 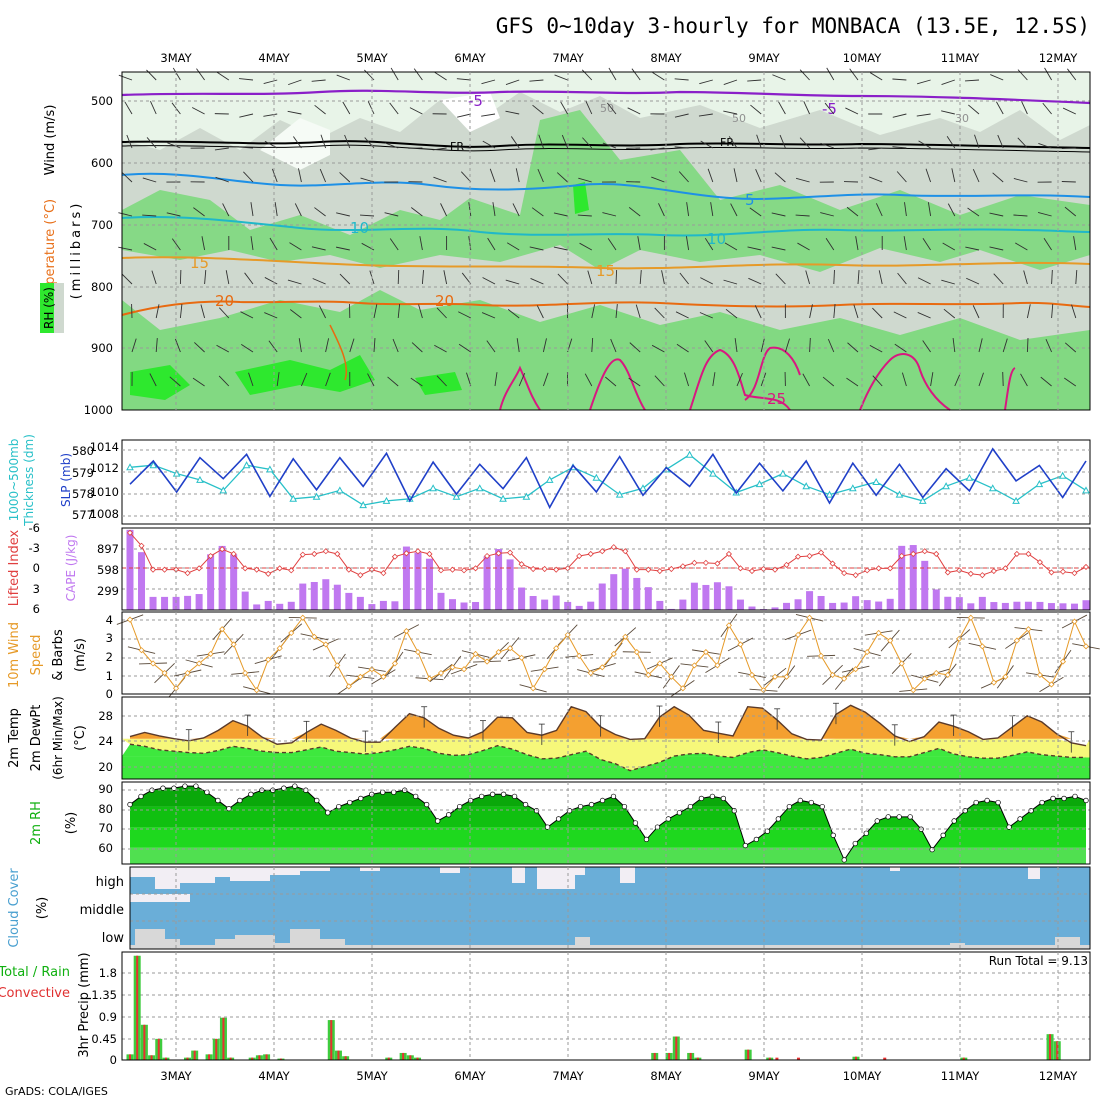 I want to click on thickness-tick: 578, so click(x=83, y=494).